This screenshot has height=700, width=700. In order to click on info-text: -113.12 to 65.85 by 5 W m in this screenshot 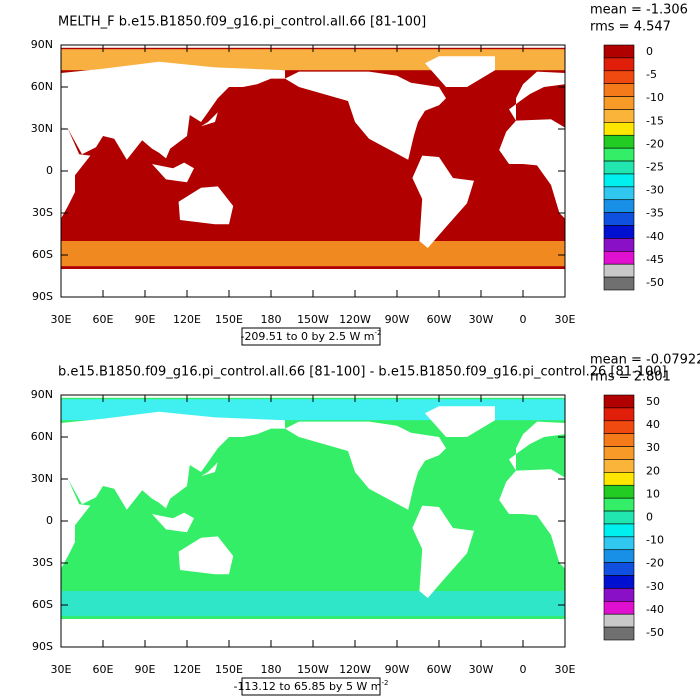, I will do `click(307, 686)`.